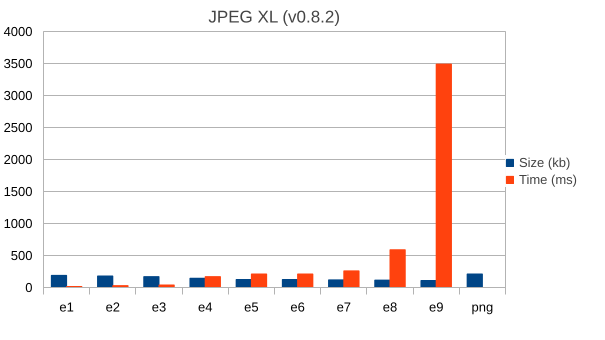  I want to click on y-tick-label: 500, so click(21, 255).